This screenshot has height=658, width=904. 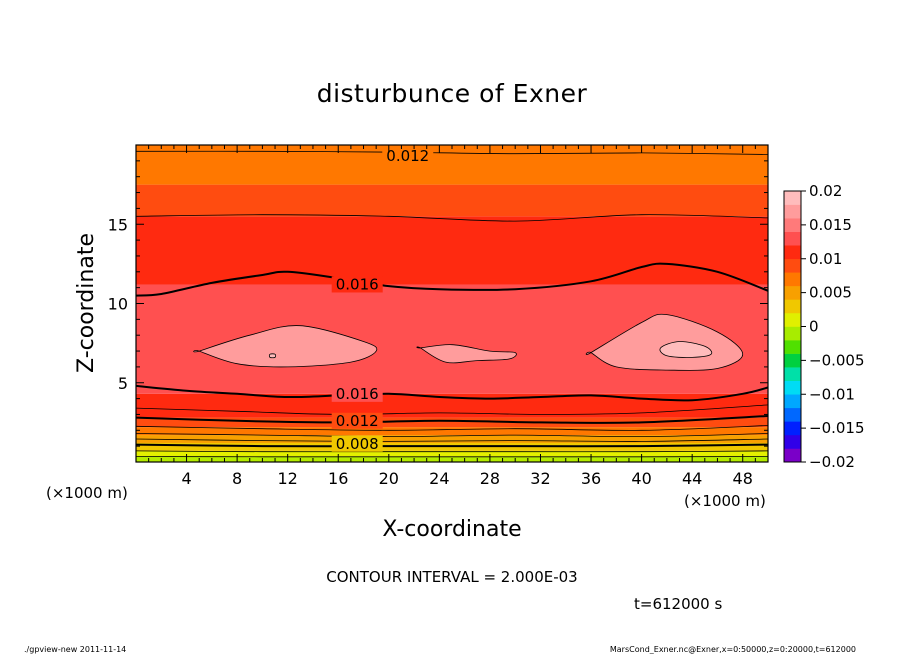 What do you see at coordinates (75, 649) in the screenshot?
I see `footer-left: ./gpview-new 2011-11-14` at bounding box center [75, 649].